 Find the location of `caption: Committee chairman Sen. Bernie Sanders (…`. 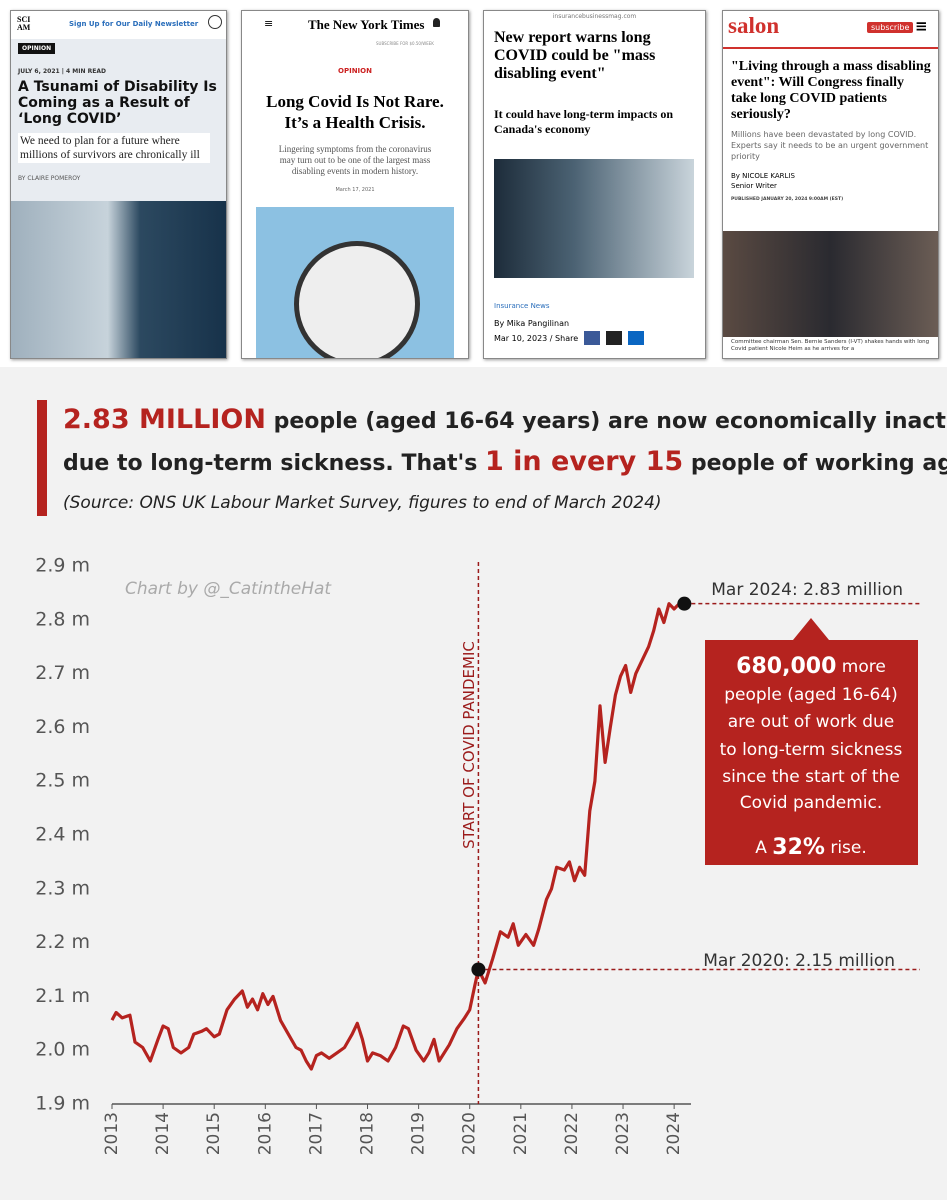

caption: Committee chairman Sen. Bernie Sanders (… is located at coordinates (830, 345).